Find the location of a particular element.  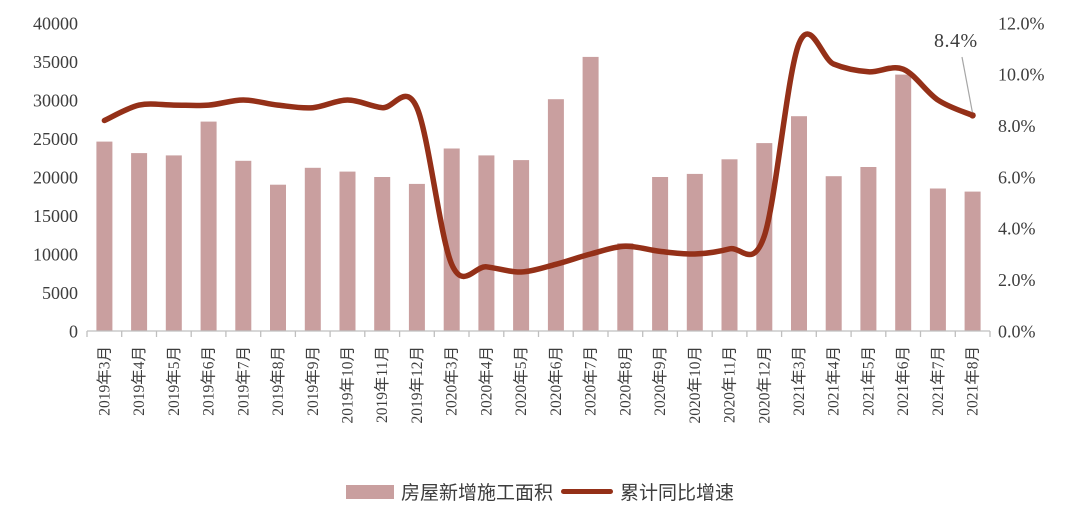

x-axis-label: 2020年3月 is located at coordinates (452, 381).